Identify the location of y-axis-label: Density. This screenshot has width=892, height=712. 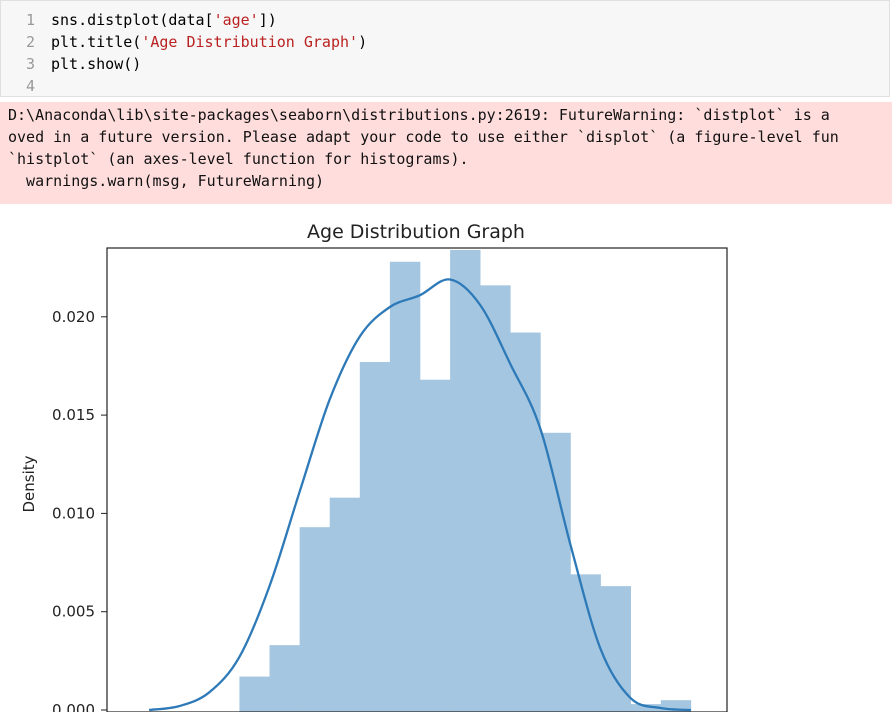
(29, 483).